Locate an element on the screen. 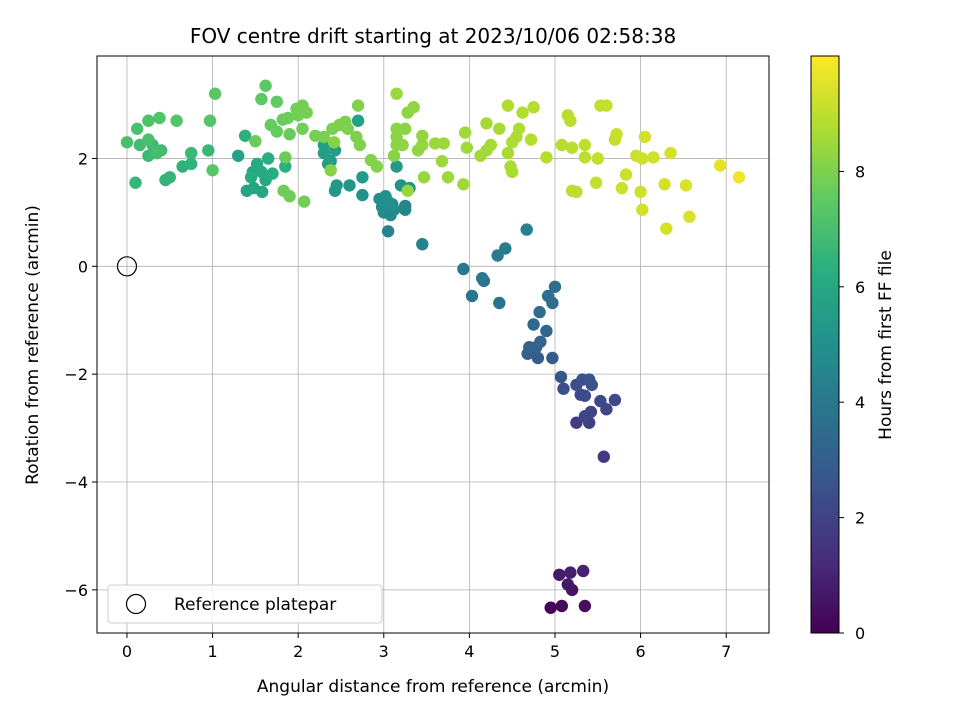  legend-reference-marker is located at coordinates (136, 604).